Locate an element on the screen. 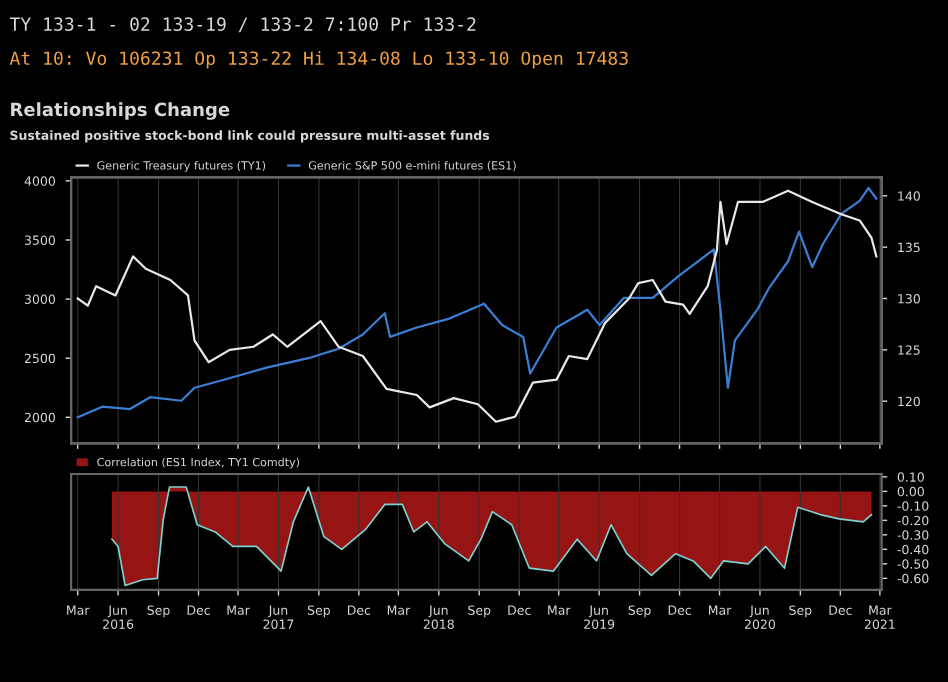 The height and width of the screenshot is (682, 948). chart-title: Relationships Change is located at coordinates (120, 111).